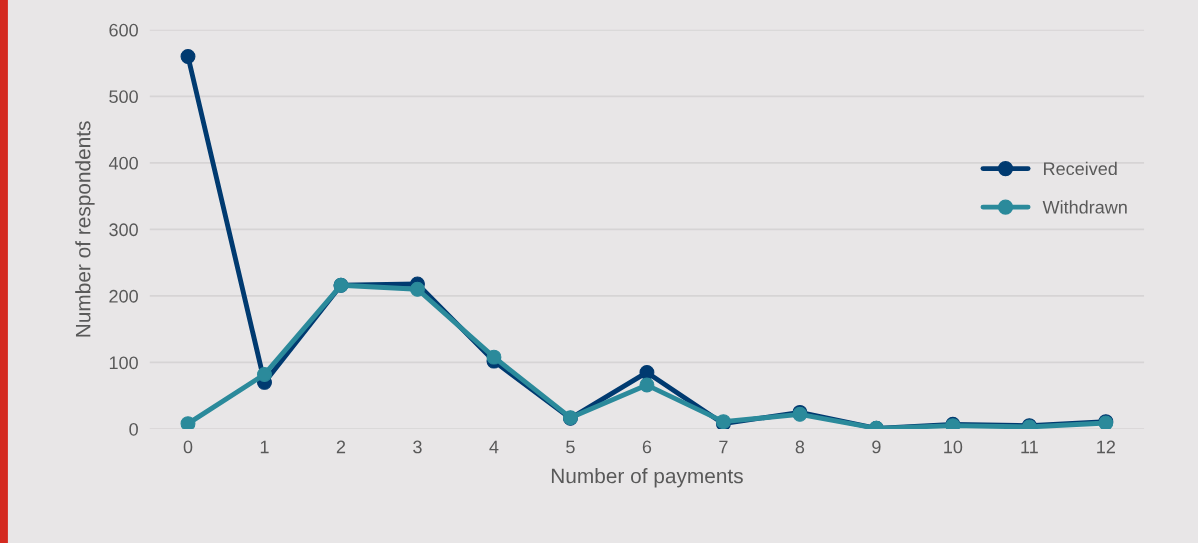 The height and width of the screenshot is (543, 1198). Describe the element at coordinates (133, 429) in the screenshot. I see `y-tick-label: 0` at that location.